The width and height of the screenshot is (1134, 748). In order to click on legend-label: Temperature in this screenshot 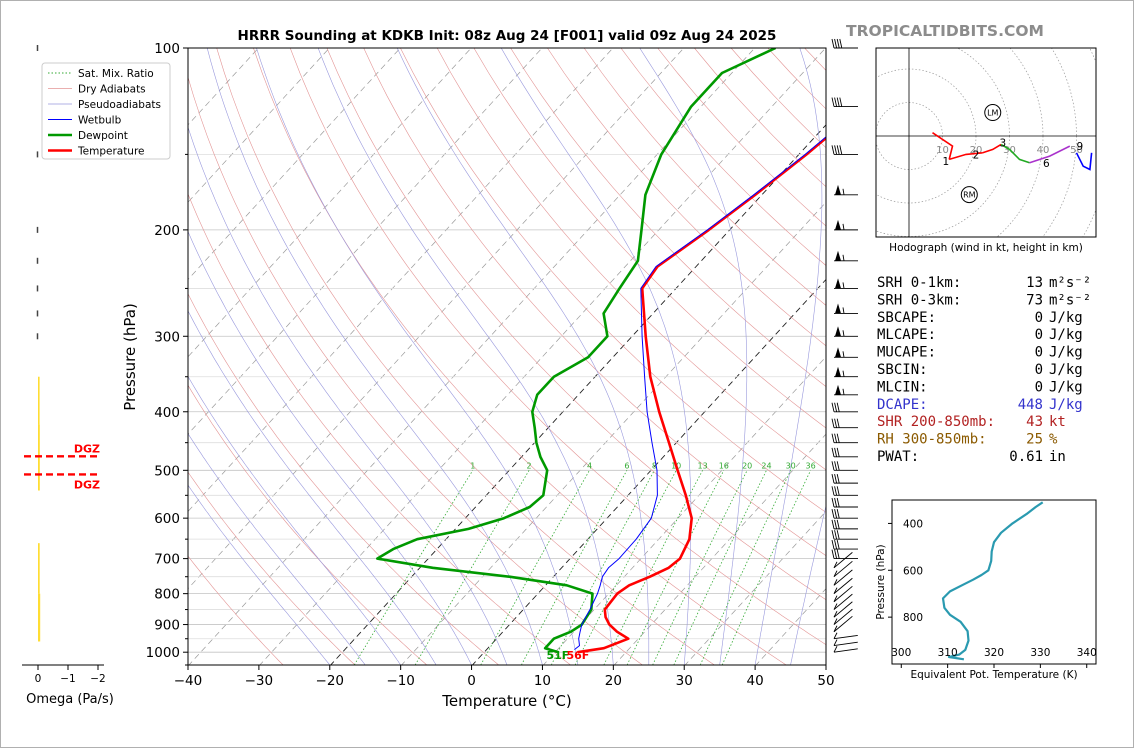, I will do `click(111, 152)`.